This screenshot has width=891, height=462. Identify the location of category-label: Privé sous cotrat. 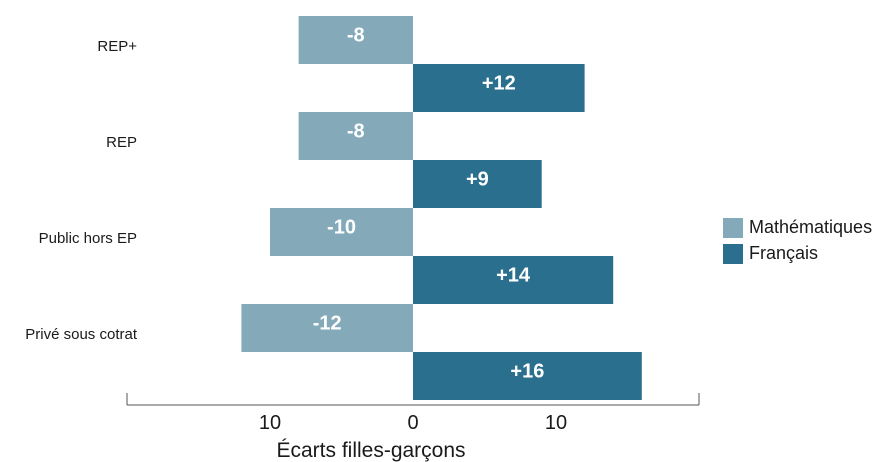
(81, 334).